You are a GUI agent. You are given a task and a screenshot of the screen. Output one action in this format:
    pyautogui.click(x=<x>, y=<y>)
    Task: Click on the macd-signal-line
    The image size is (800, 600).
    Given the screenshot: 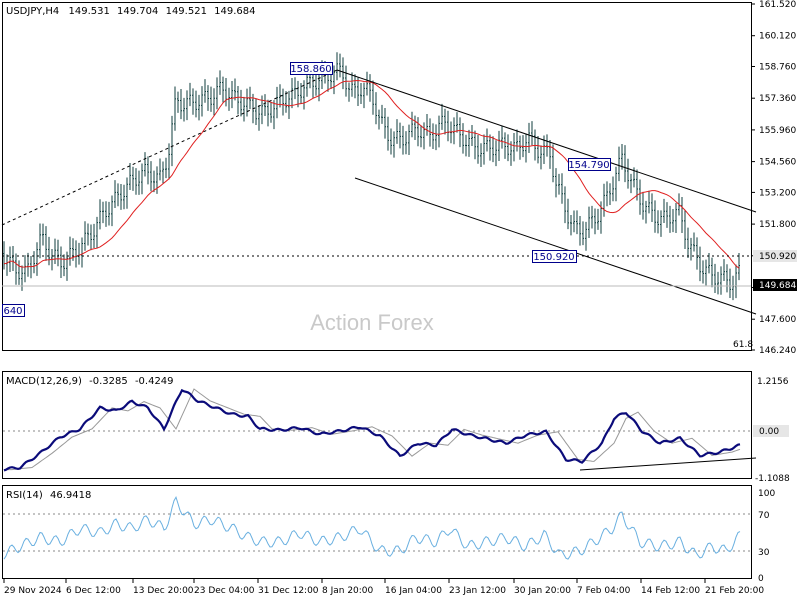 What is the action you would take?
    pyautogui.click(x=372, y=429)
    